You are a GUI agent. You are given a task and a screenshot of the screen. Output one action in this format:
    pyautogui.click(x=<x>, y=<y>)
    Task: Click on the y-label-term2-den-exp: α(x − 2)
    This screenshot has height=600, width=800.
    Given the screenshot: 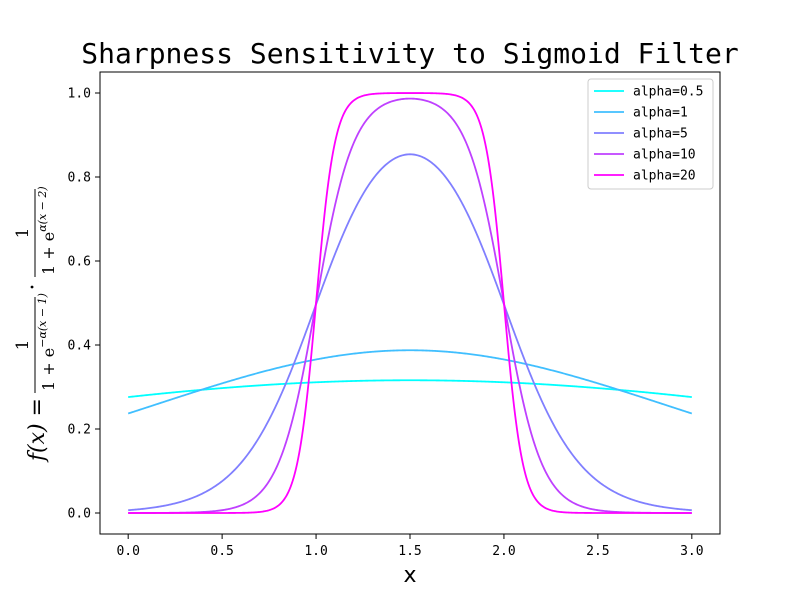 What is the action you would take?
    pyautogui.click(x=42, y=208)
    